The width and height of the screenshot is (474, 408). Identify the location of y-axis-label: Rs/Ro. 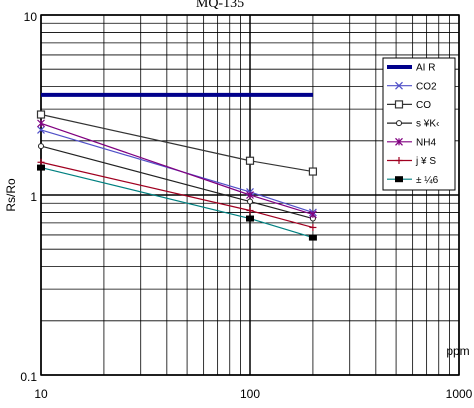
(11, 195).